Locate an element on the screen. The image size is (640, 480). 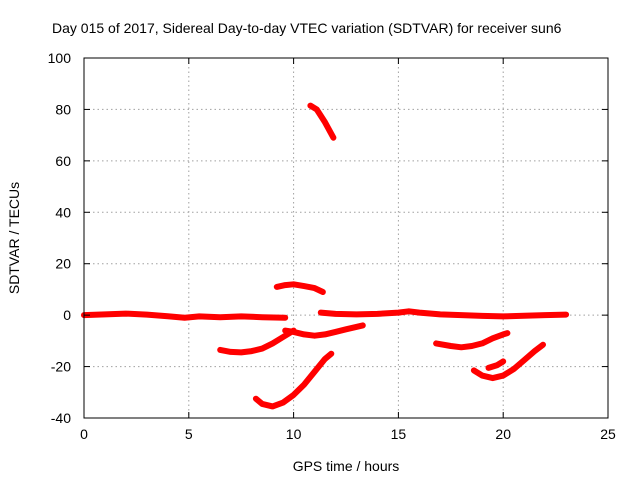
x-axis-label: GPS time / hours is located at coordinates (346, 466).